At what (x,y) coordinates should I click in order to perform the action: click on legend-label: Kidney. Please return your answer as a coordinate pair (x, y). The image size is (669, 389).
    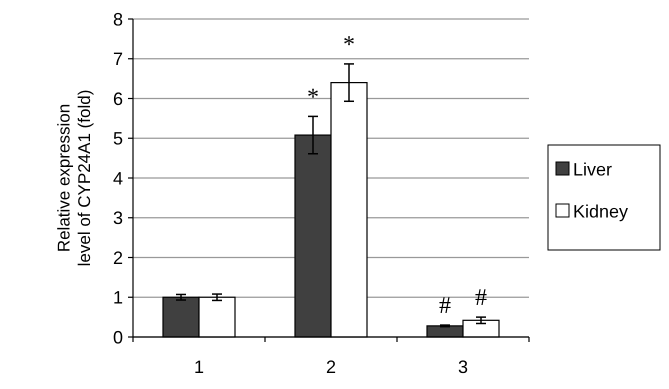
    Looking at the image, I should click on (600, 211).